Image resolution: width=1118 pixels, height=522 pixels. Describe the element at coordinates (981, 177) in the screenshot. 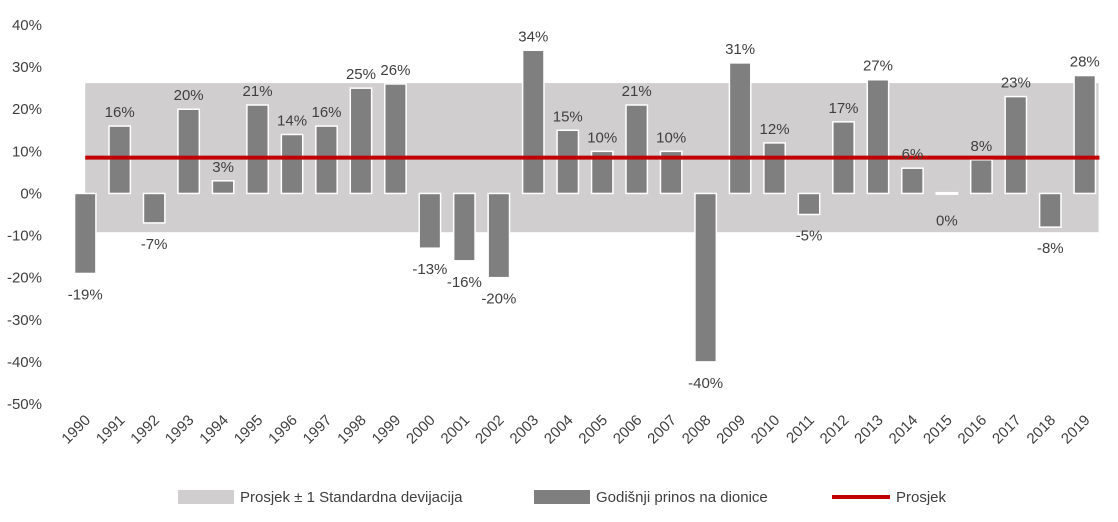

I see `bar-2016` at that location.